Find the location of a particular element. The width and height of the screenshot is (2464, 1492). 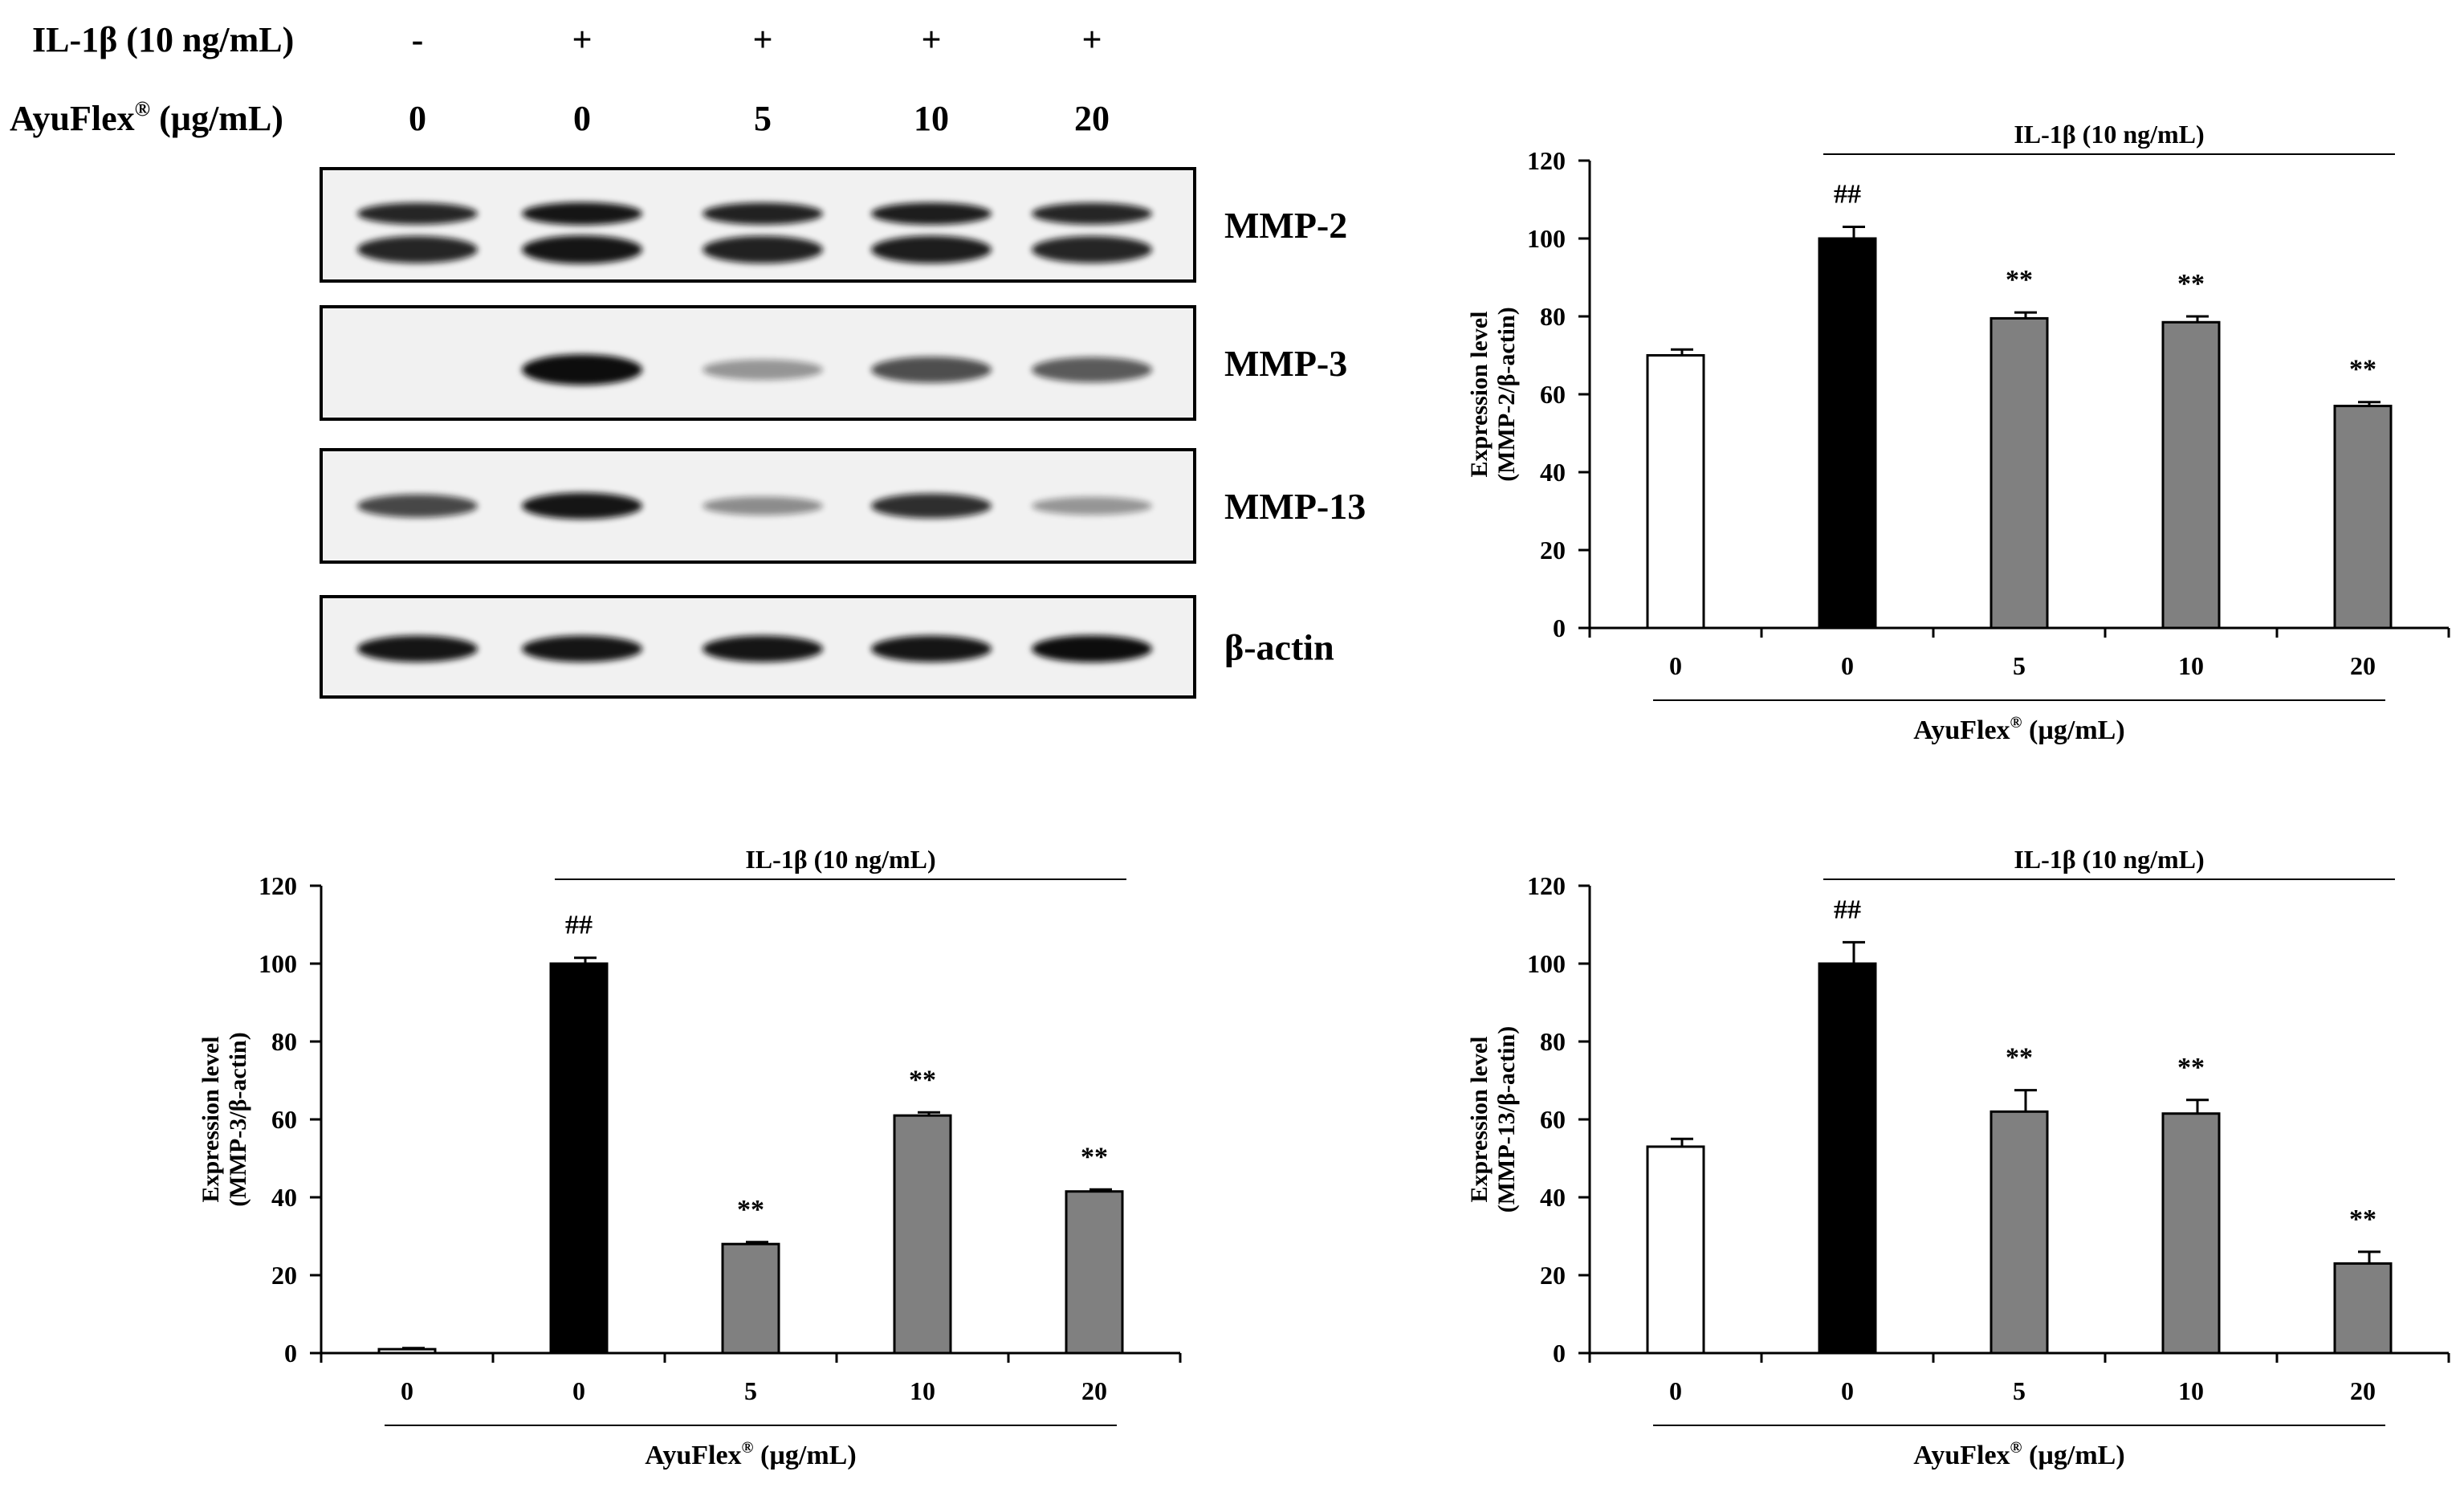

y-axis-label: Expression level(MMP-13/β-actin) is located at coordinates (1493, 1120).